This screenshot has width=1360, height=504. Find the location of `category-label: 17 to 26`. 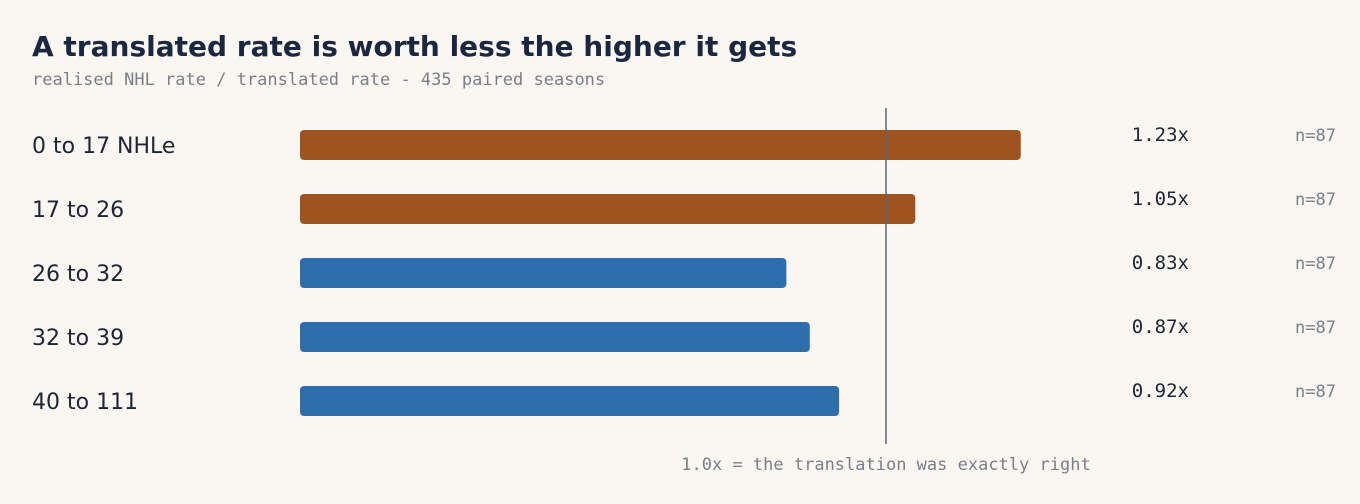

category-label: 17 to 26 is located at coordinates (78, 210).